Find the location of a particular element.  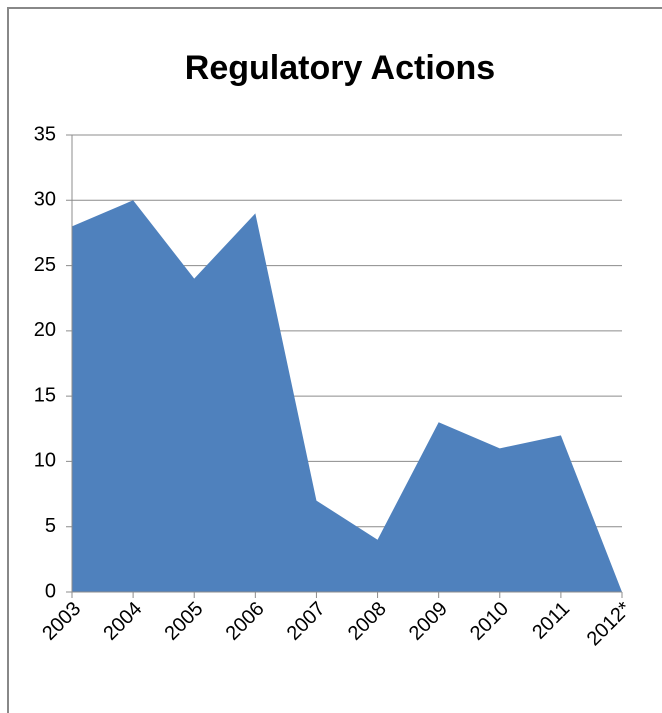

x-tick-label: 2005 is located at coordinates (183, 621).